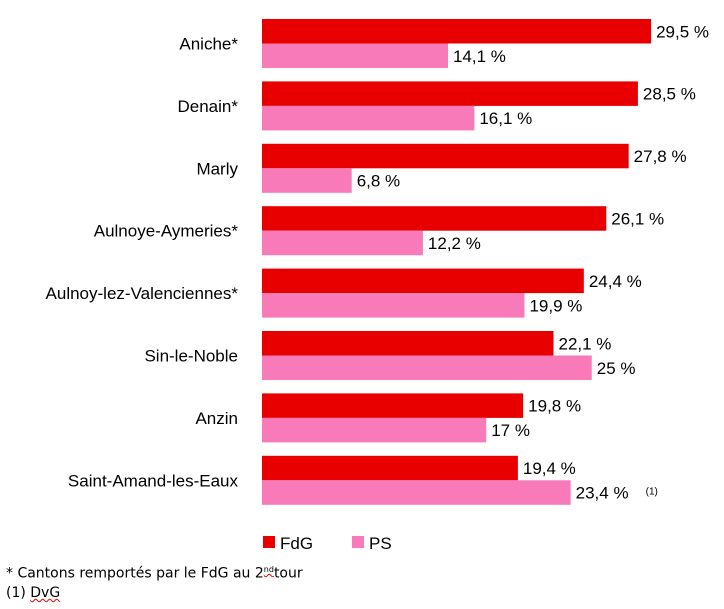 The height and width of the screenshot is (609, 724). Describe the element at coordinates (549, 468) in the screenshot. I see `data-label: 19,4 %` at that location.